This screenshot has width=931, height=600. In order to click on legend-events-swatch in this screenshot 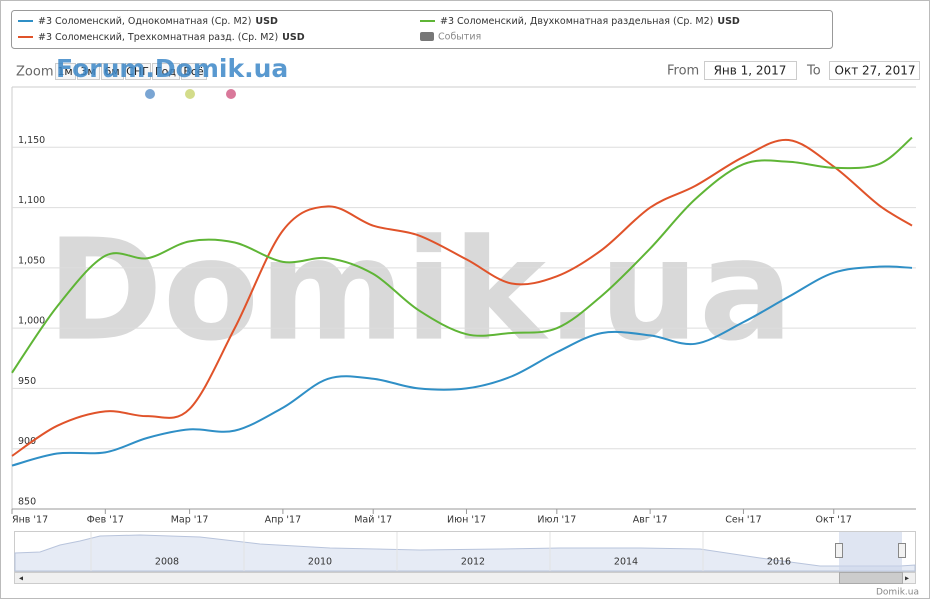, I will do `click(427, 36)`.